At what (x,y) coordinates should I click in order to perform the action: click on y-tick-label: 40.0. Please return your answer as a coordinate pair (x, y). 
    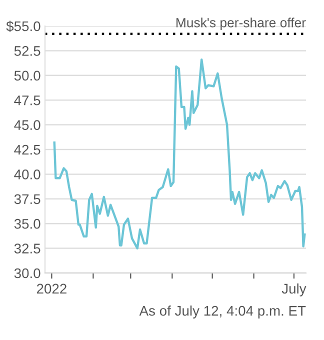
    Looking at the image, I should click on (27, 175).